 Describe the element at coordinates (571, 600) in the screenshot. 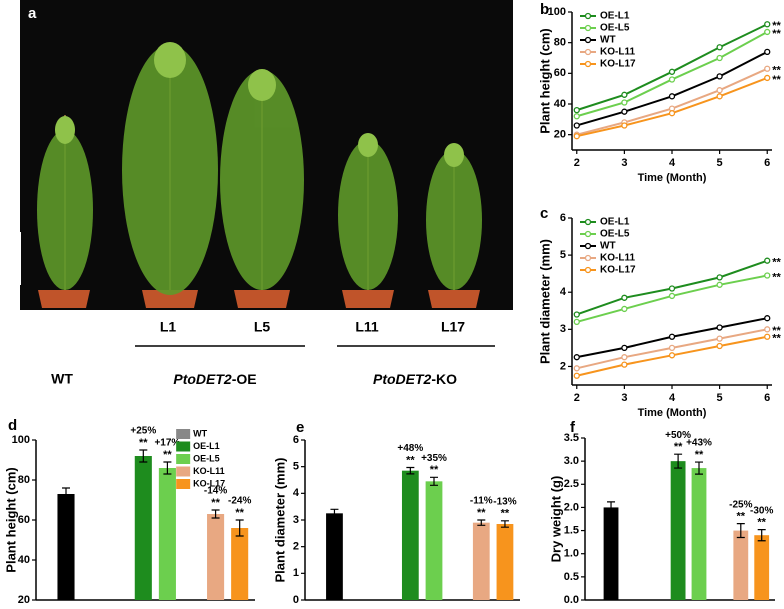

I see `y-tick-label: 0.0` at that location.